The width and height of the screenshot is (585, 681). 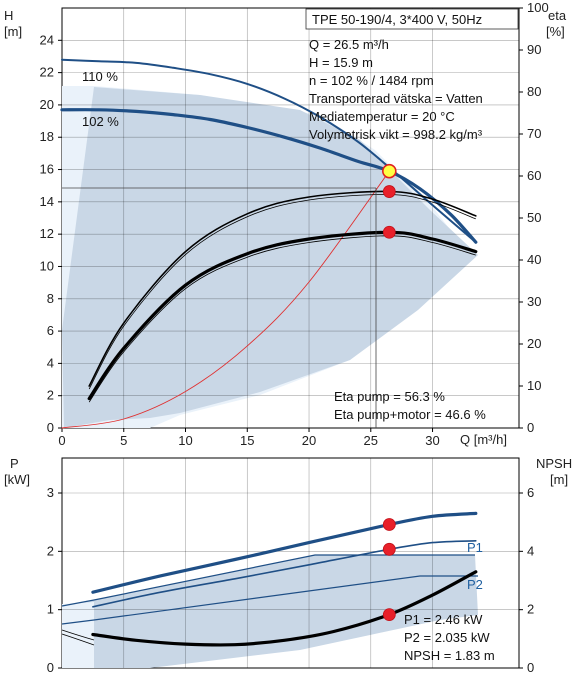 What do you see at coordinates (371, 80) in the screenshot?
I see `info-speed: n = 102 % / 1484 rpm` at bounding box center [371, 80].